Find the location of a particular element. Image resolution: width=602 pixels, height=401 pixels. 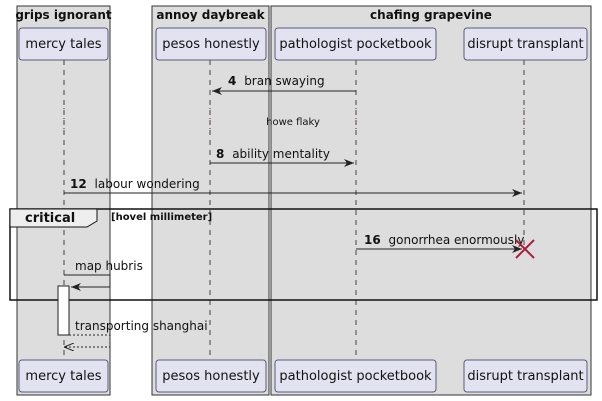

participant-mercy-tales-bottom: mercy tales is located at coordinates (63, 376).